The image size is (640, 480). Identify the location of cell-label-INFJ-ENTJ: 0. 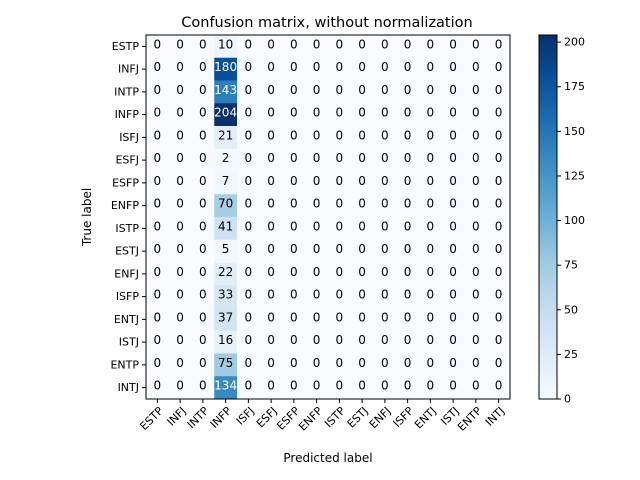
(431, 67).